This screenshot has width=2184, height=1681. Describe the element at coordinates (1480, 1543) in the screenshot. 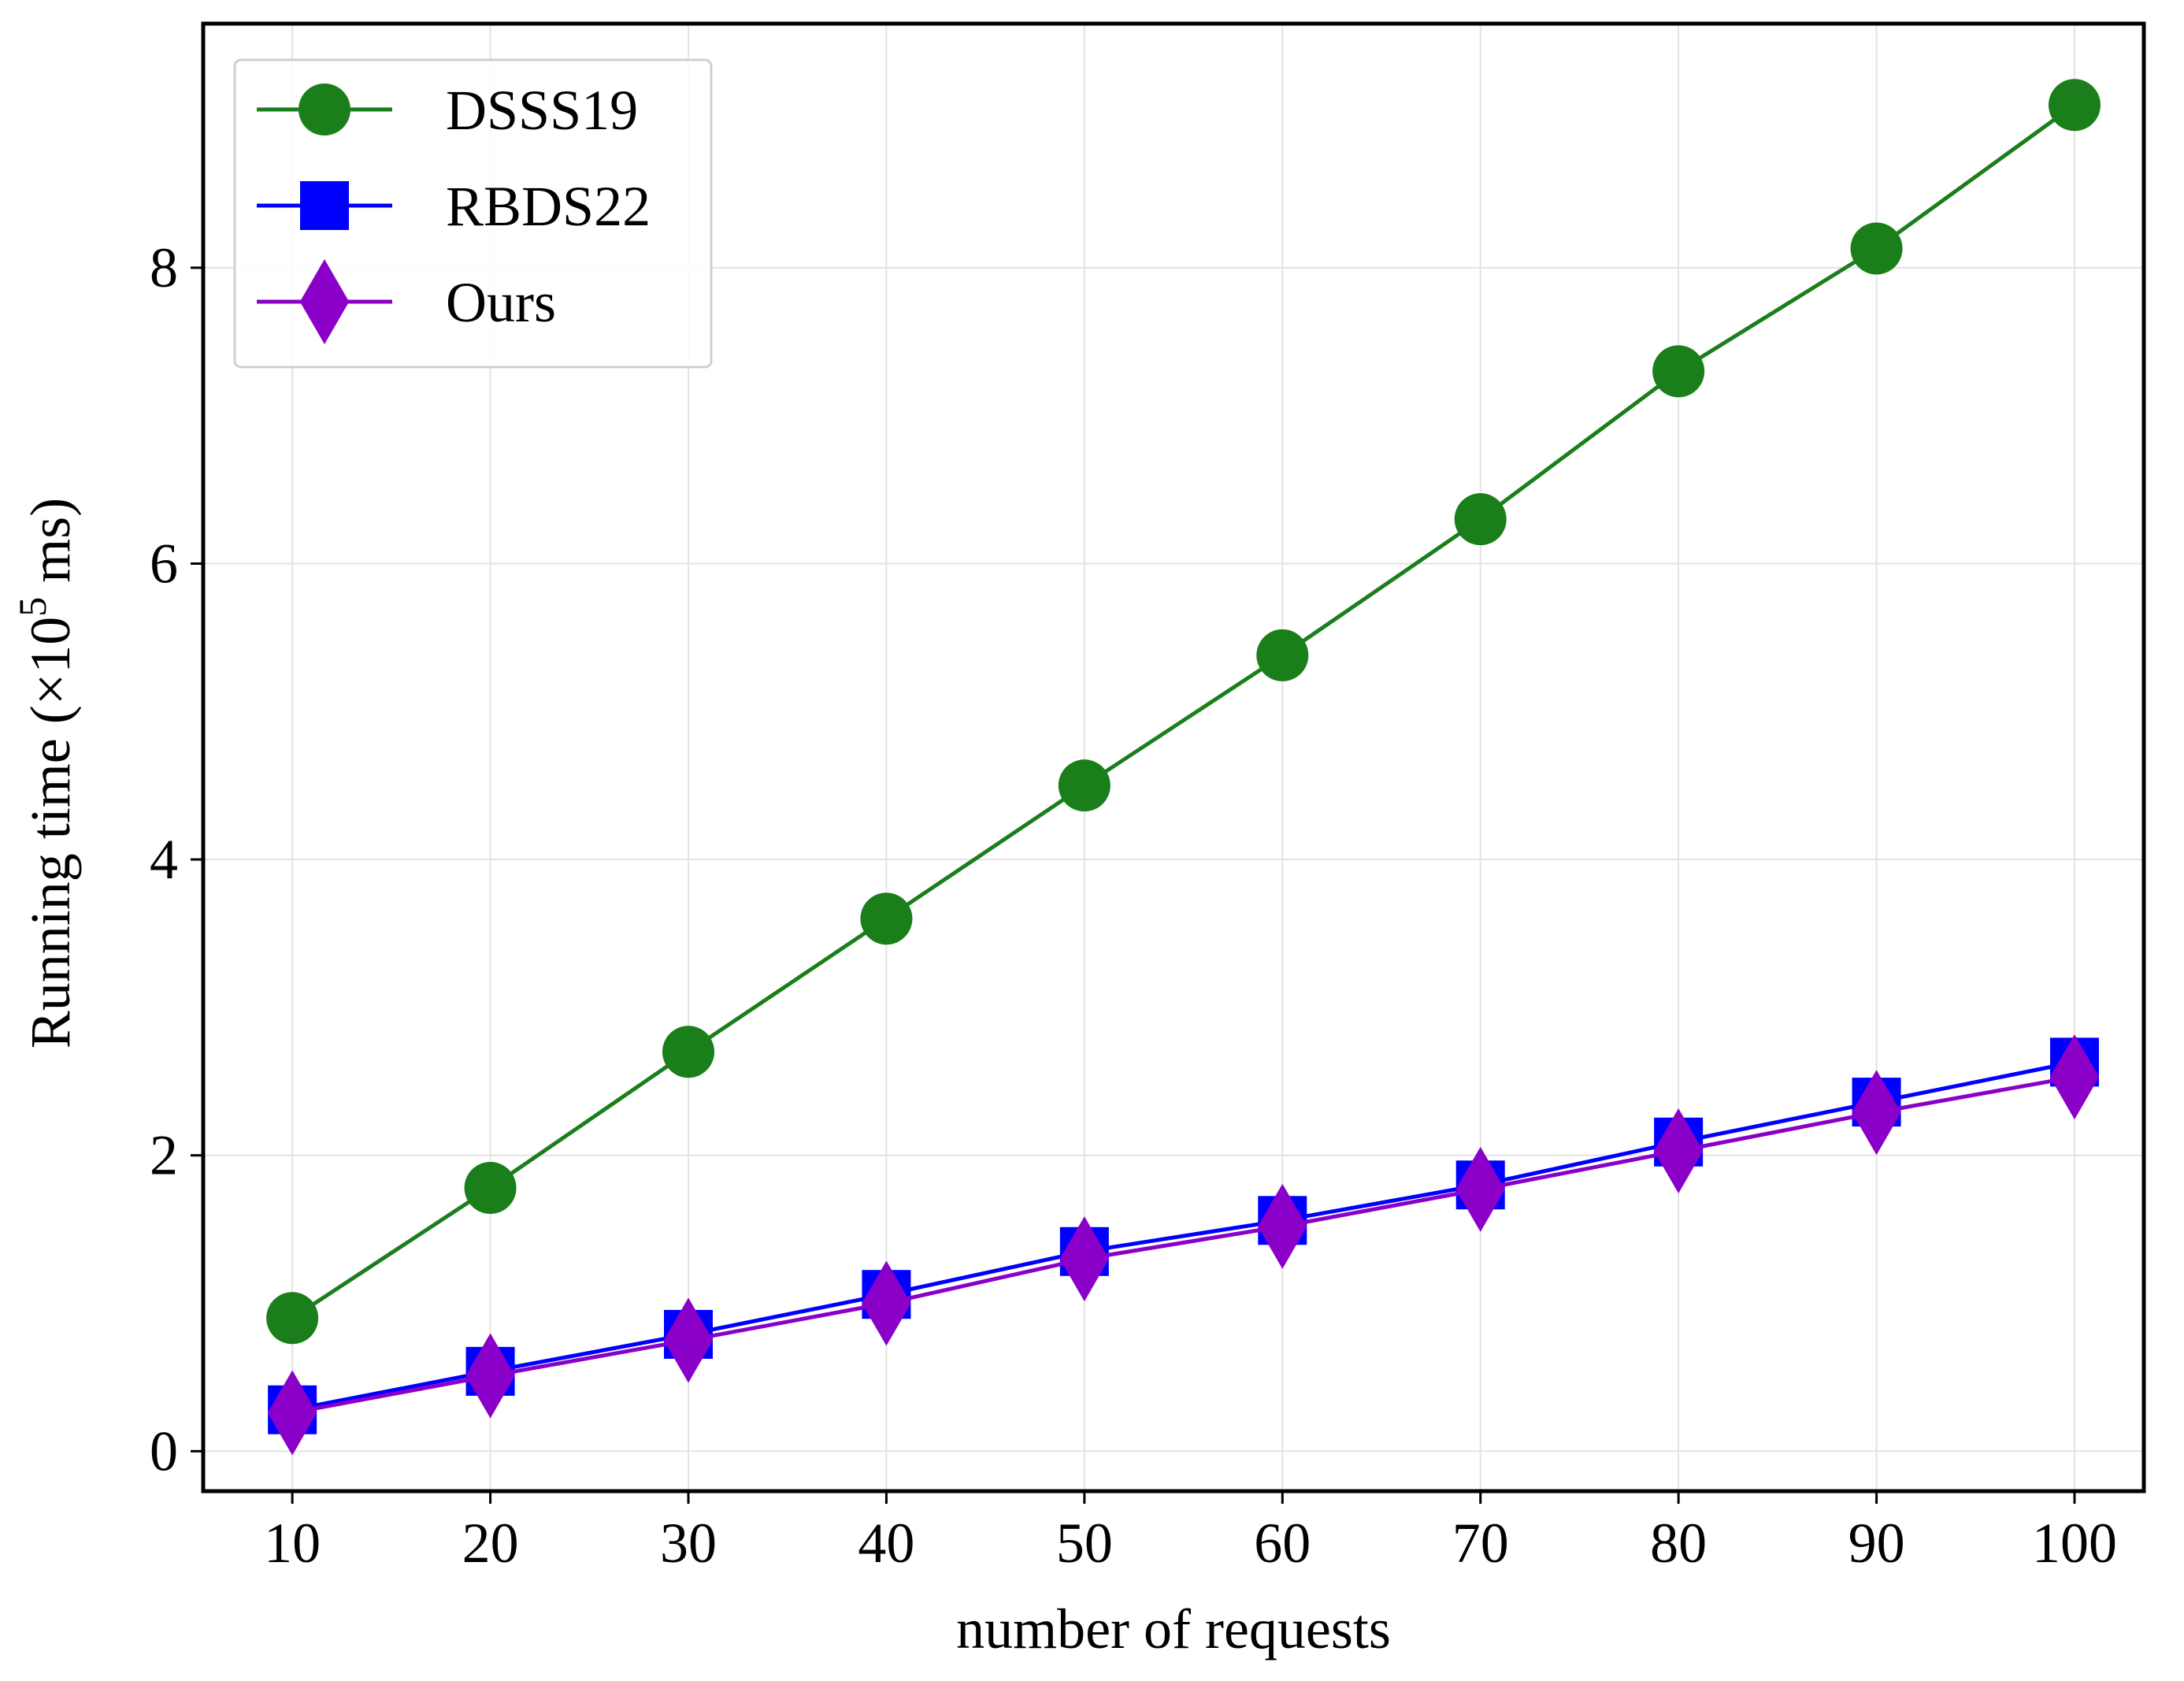

I see `x-tick-label: 70` at that location.